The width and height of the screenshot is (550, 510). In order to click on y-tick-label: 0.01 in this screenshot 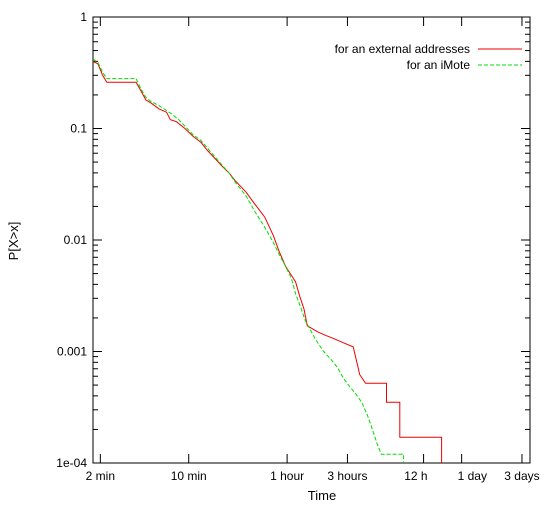, I will do `click(76, 240)`.